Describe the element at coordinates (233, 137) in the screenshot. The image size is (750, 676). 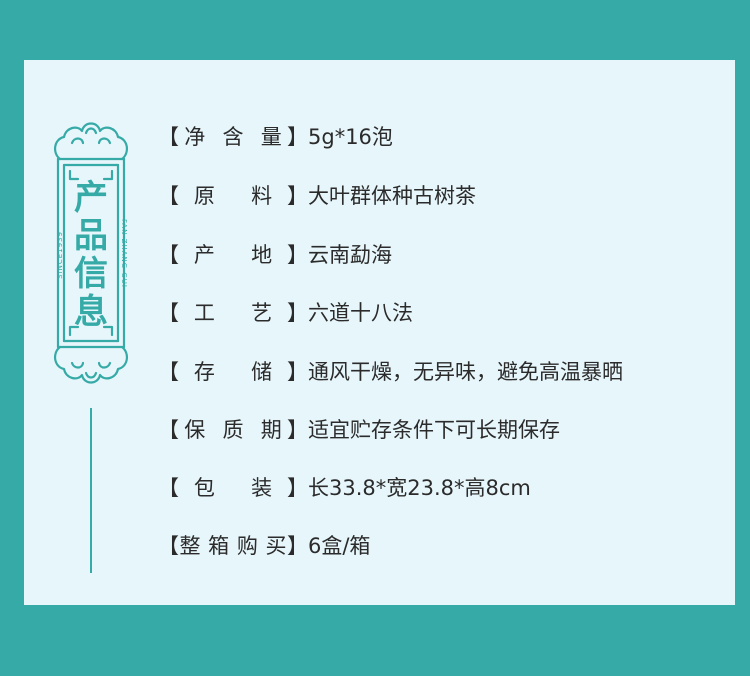
I see `spec-label: 【净 含 量】` at that location.